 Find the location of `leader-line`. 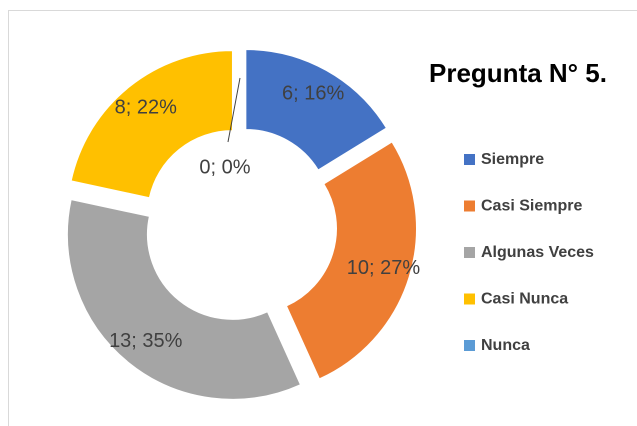

leader-line is located at coordinates (234, 110).